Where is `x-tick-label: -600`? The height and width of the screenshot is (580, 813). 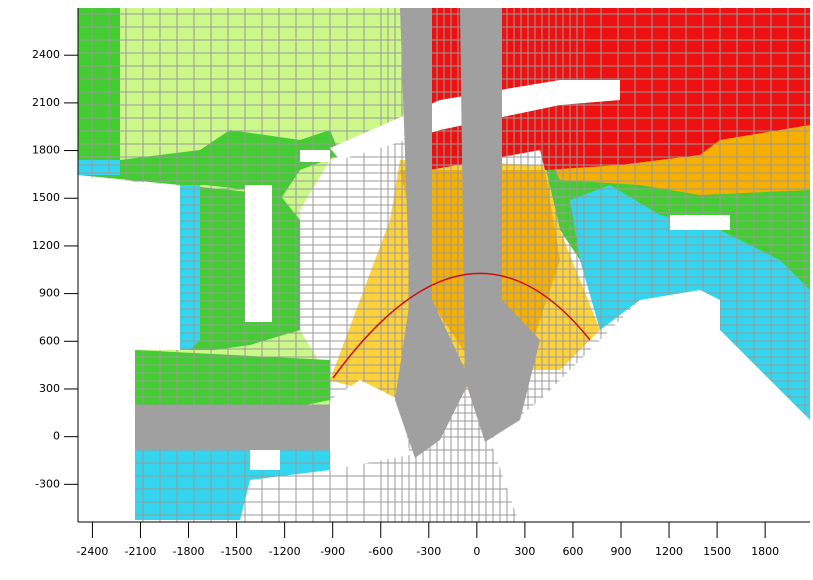 x-tick-label: -600 is located at coordinates (380, 551).